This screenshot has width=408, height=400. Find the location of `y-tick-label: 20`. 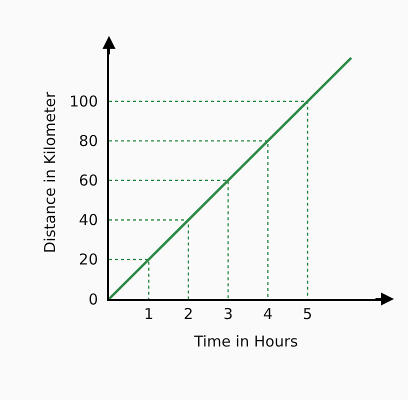

y-tick-label: 20 is located at coordinates (88, 259).